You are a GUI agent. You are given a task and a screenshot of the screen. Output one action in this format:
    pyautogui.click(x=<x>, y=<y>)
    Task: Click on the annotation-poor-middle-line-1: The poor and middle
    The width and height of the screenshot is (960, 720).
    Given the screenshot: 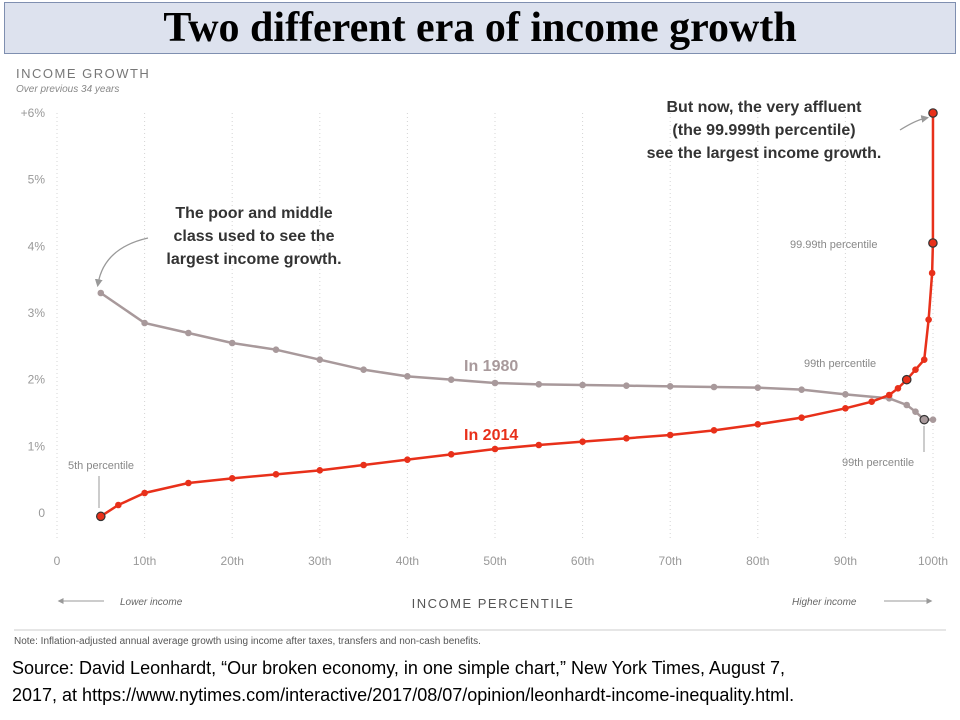 What is the action you would take?
    pyautogui.click(x=253, y=213)
    